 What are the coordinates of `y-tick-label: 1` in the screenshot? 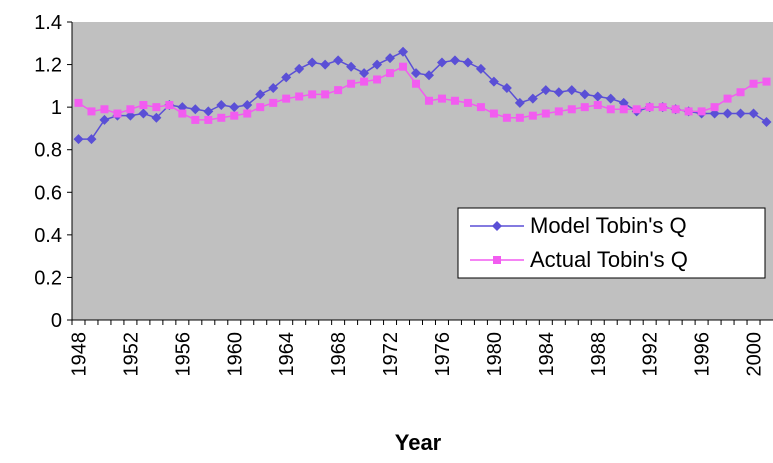 It's located at (56, 108).